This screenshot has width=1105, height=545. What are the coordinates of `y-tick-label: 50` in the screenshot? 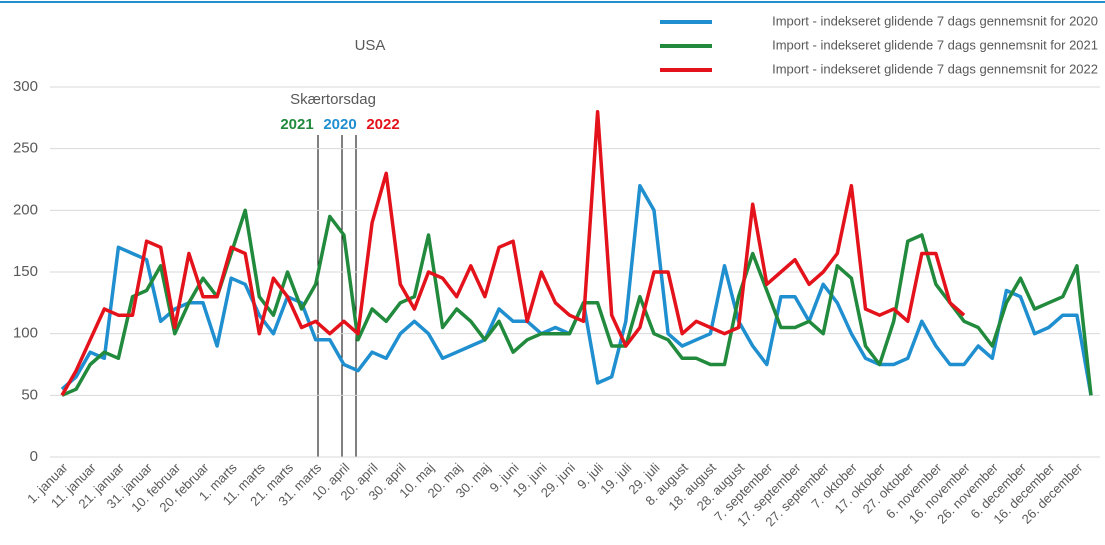 It's located at (29, 394).